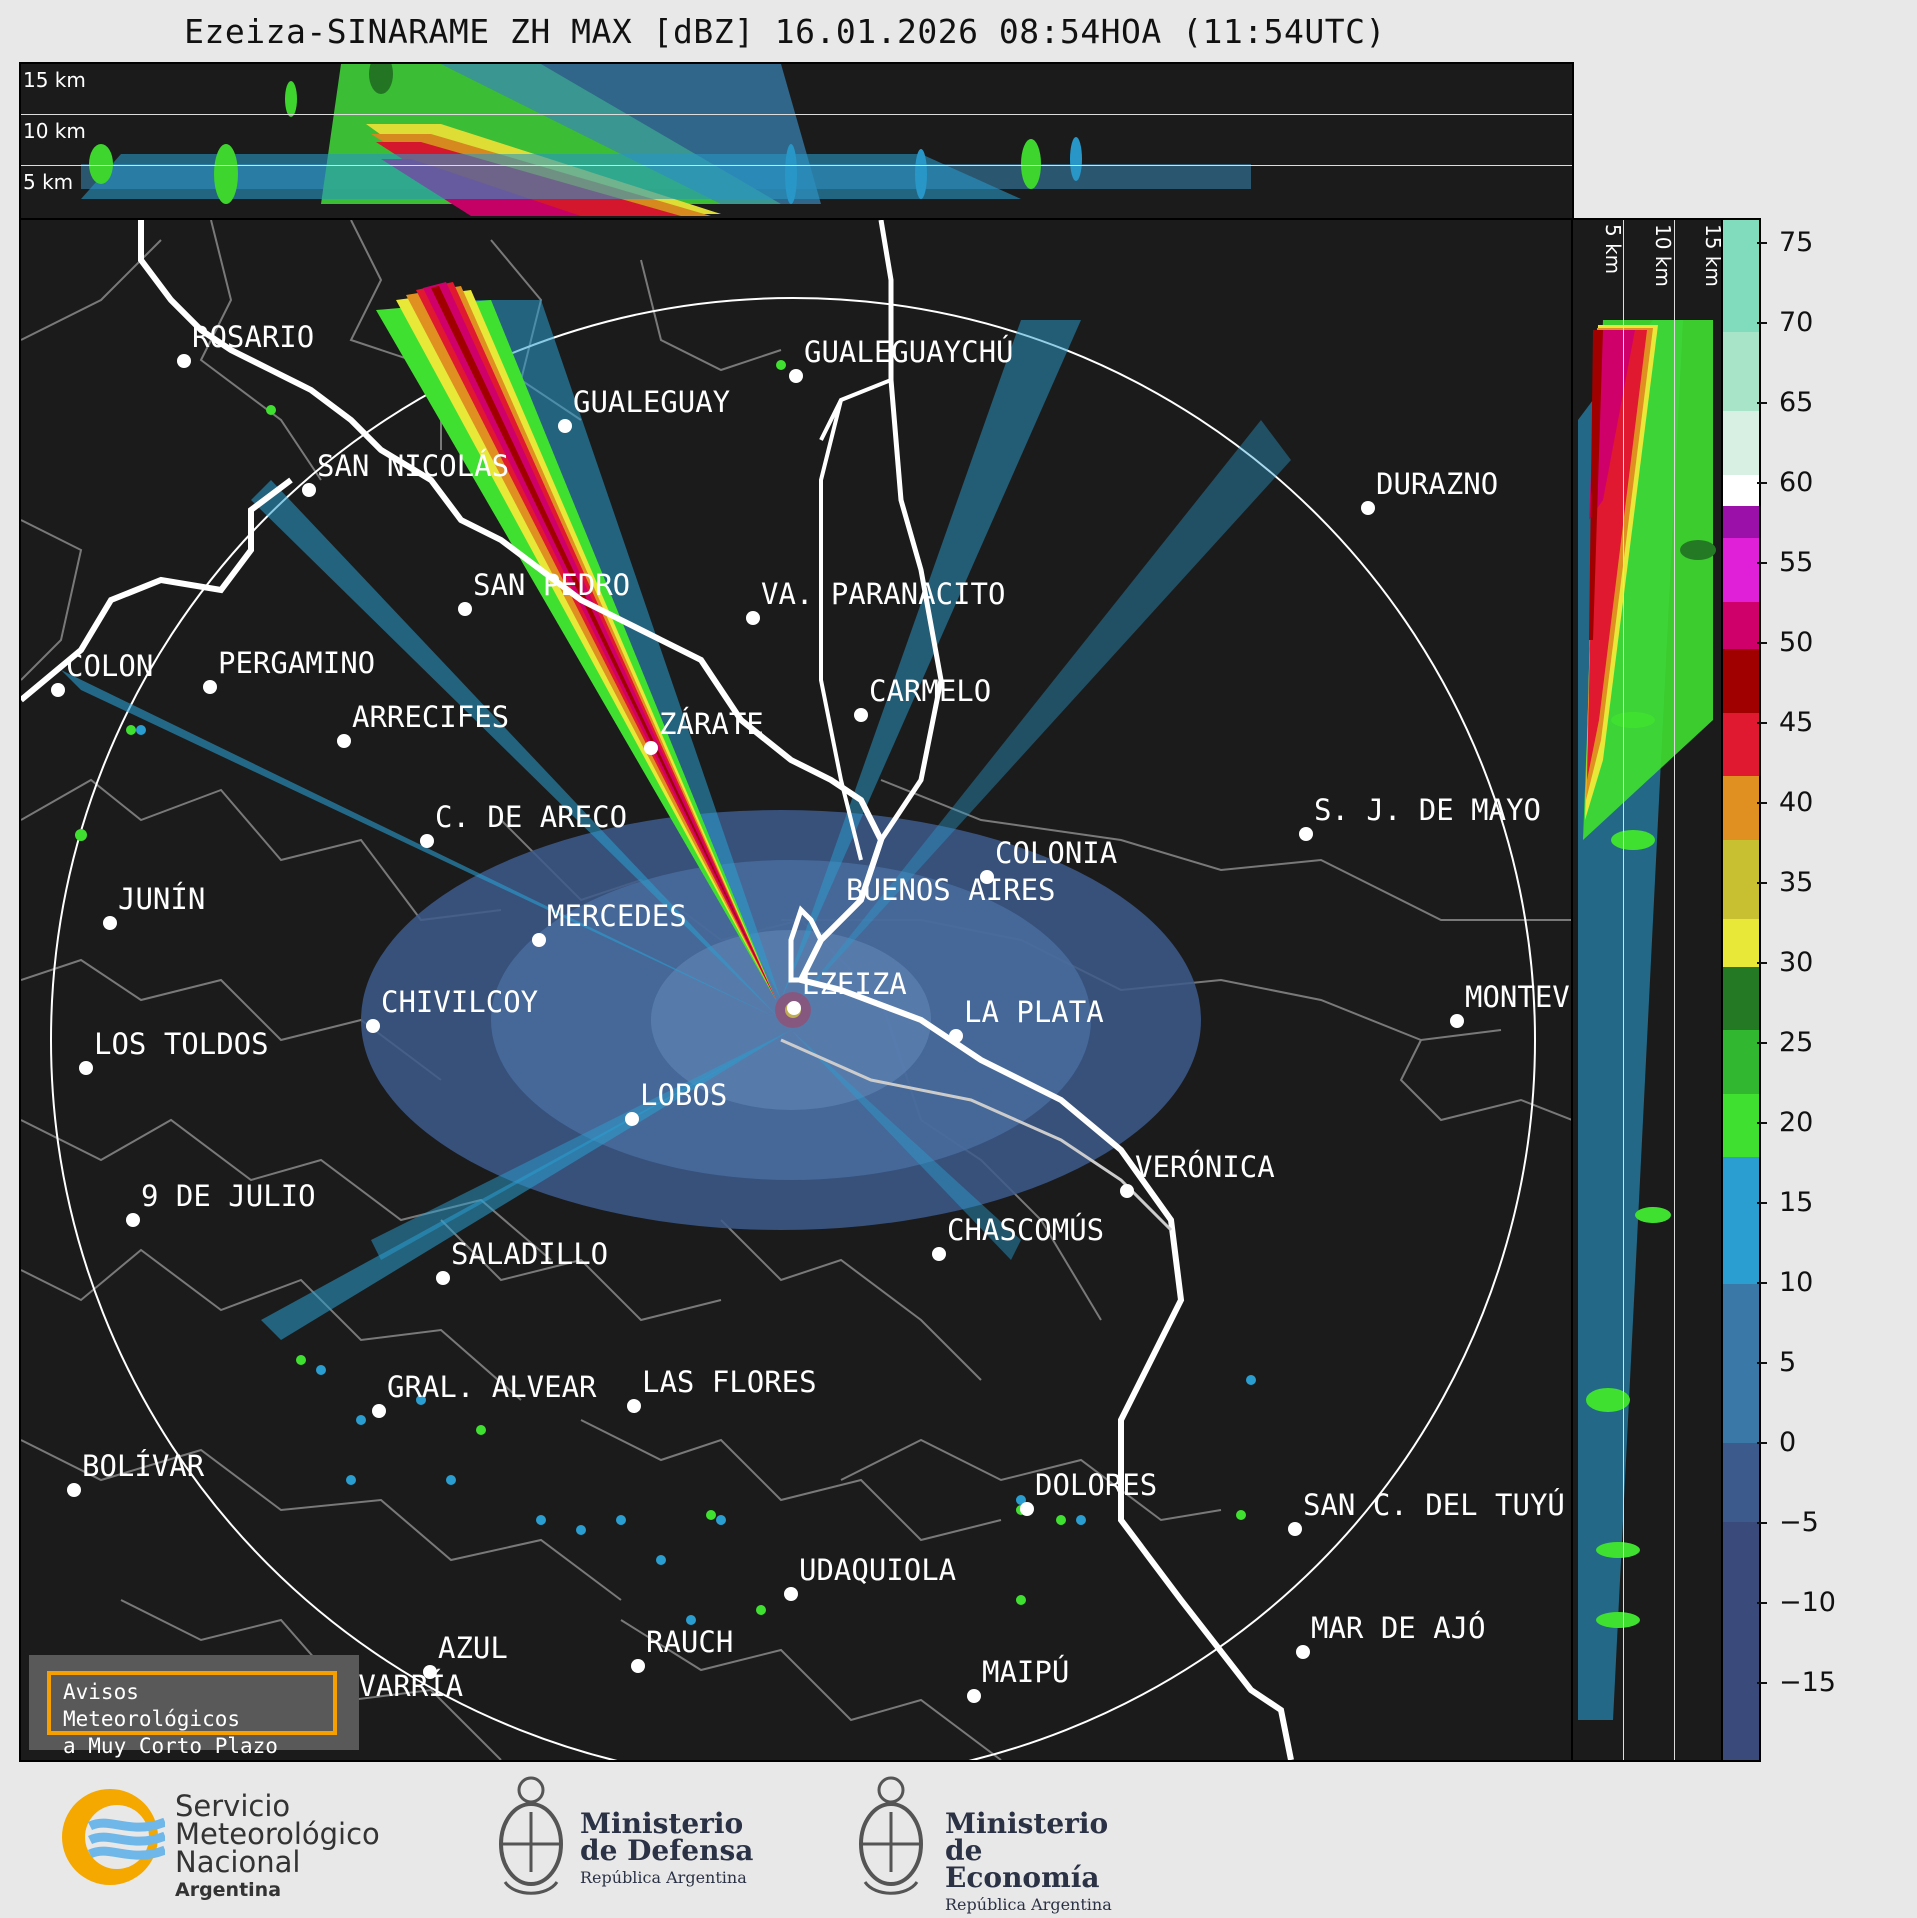  Describe the element at coordinates (1022, 1864) in the screenshot. I see `economia-line2: de Economía` at that location.